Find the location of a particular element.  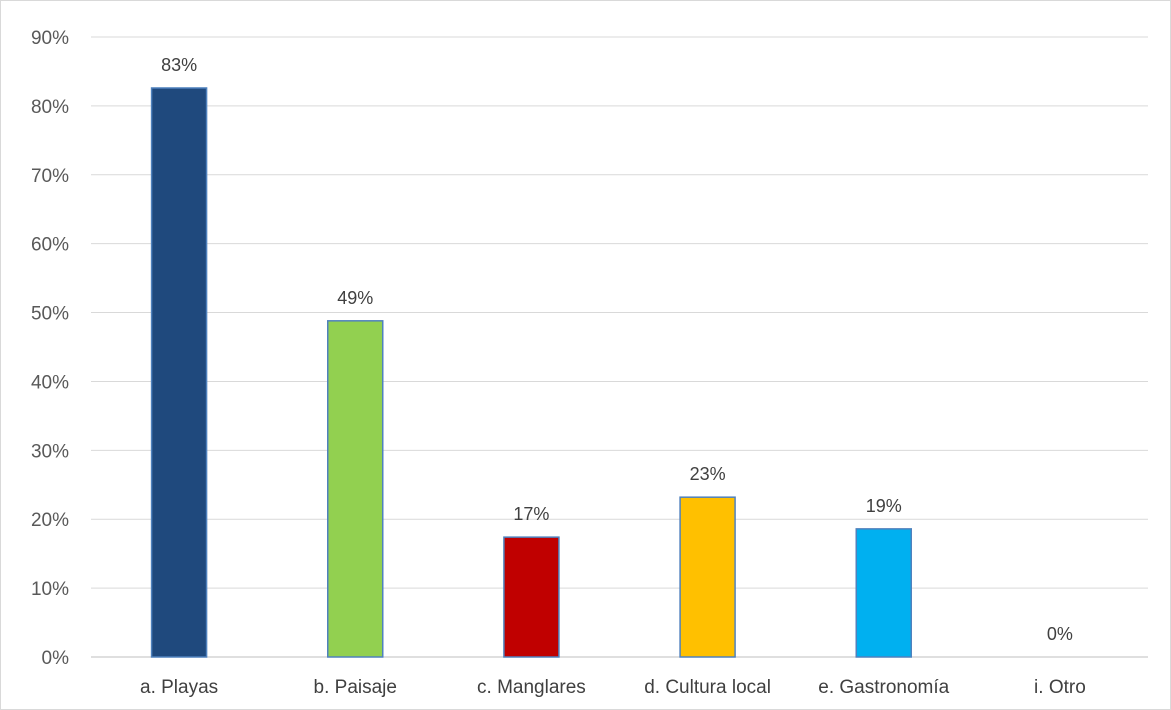

y-tick-label: 80% is located at coordinates (50, 107).